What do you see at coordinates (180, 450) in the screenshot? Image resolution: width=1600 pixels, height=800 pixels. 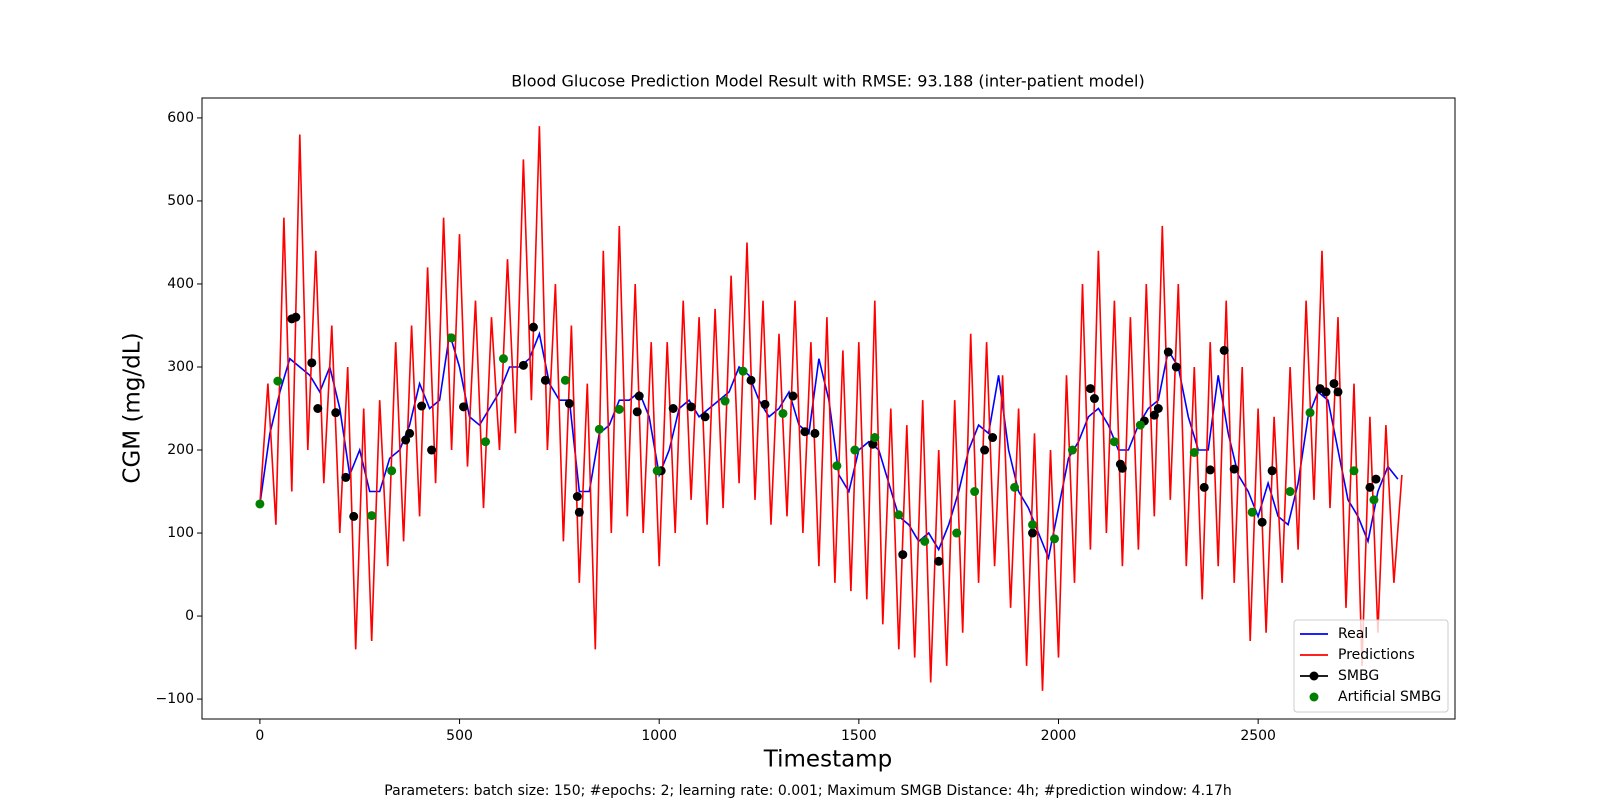 I see `y-tick-label: 200` at bounding box center [180, 450].